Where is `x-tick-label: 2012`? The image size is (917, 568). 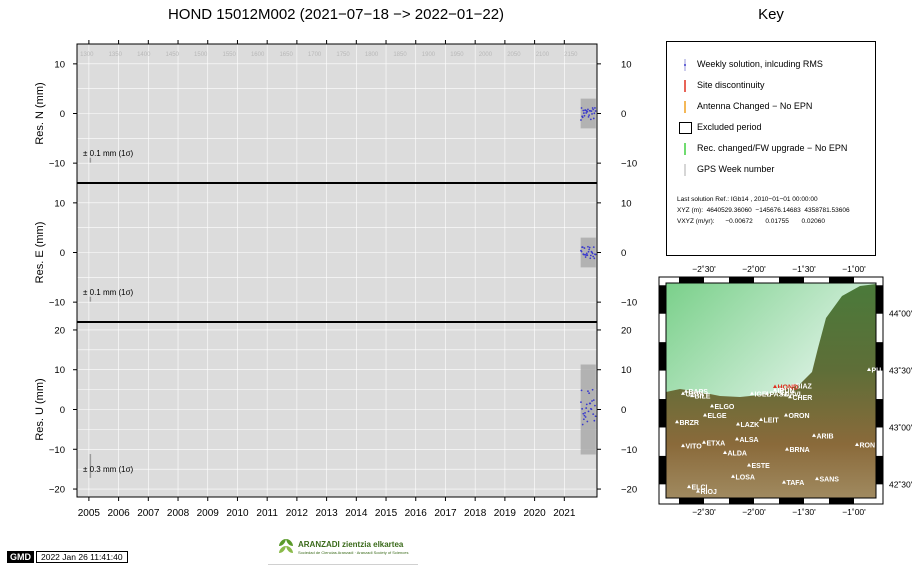 x-tick-label: 2012 is located at coordinates (297, 513).